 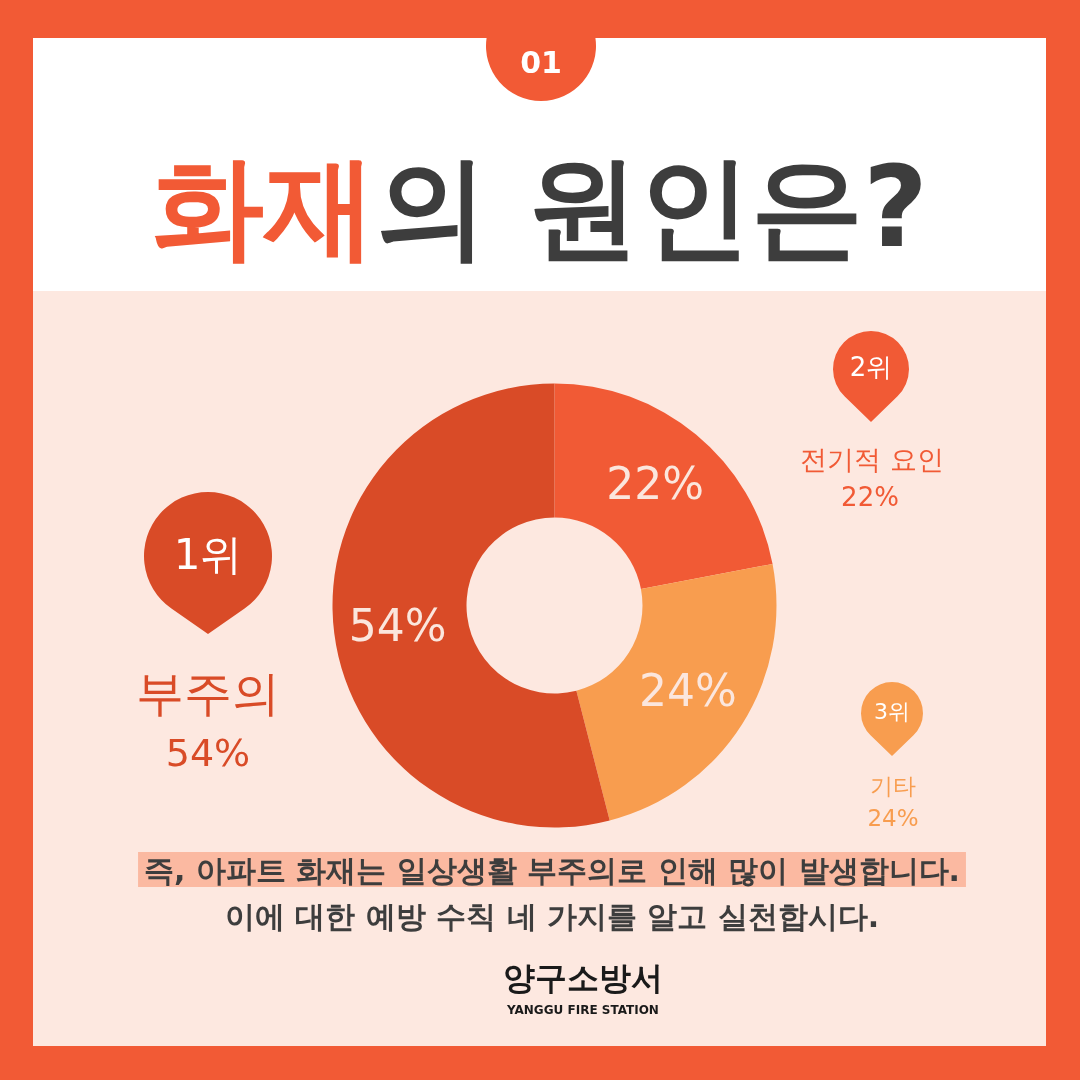 What do you see at coordinates (892, 711) in the screenshot?
I see `text: 3위` at bounding box center [892, 711].